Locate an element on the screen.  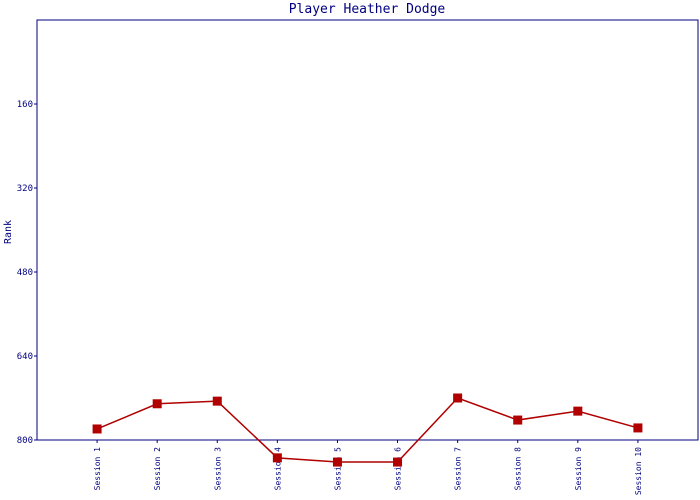
y-axis-label: Rank is located at coordinates (8, 232).